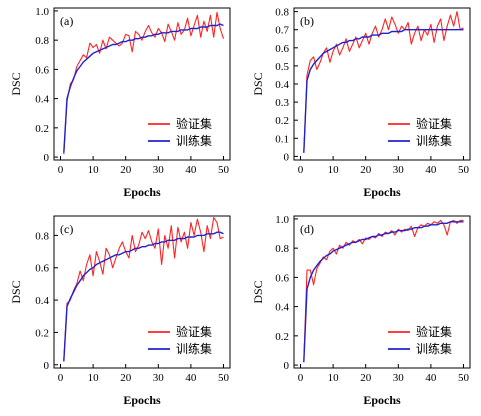 The height and width of the screenshot is (416, 481). Describe the element at coordinates (282, 139) in the screenshot. I see `y-tick-label: 0.1` at that location.